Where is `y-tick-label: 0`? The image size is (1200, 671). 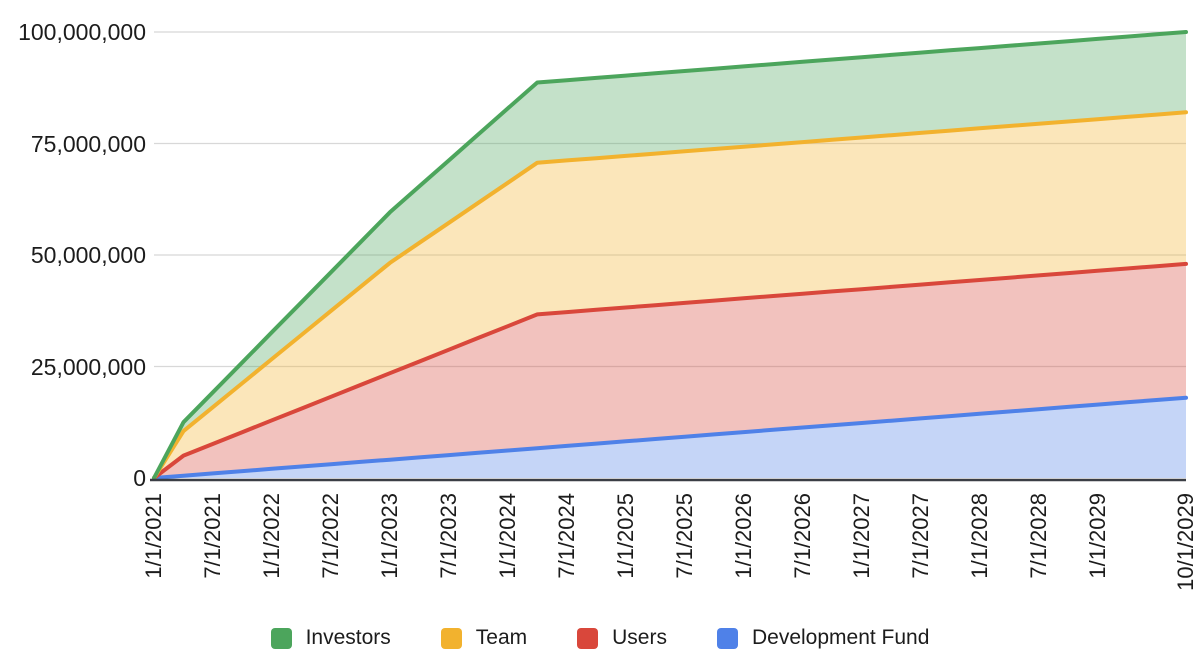 y-tick-label: 0 is located at coordinates (139, 478).